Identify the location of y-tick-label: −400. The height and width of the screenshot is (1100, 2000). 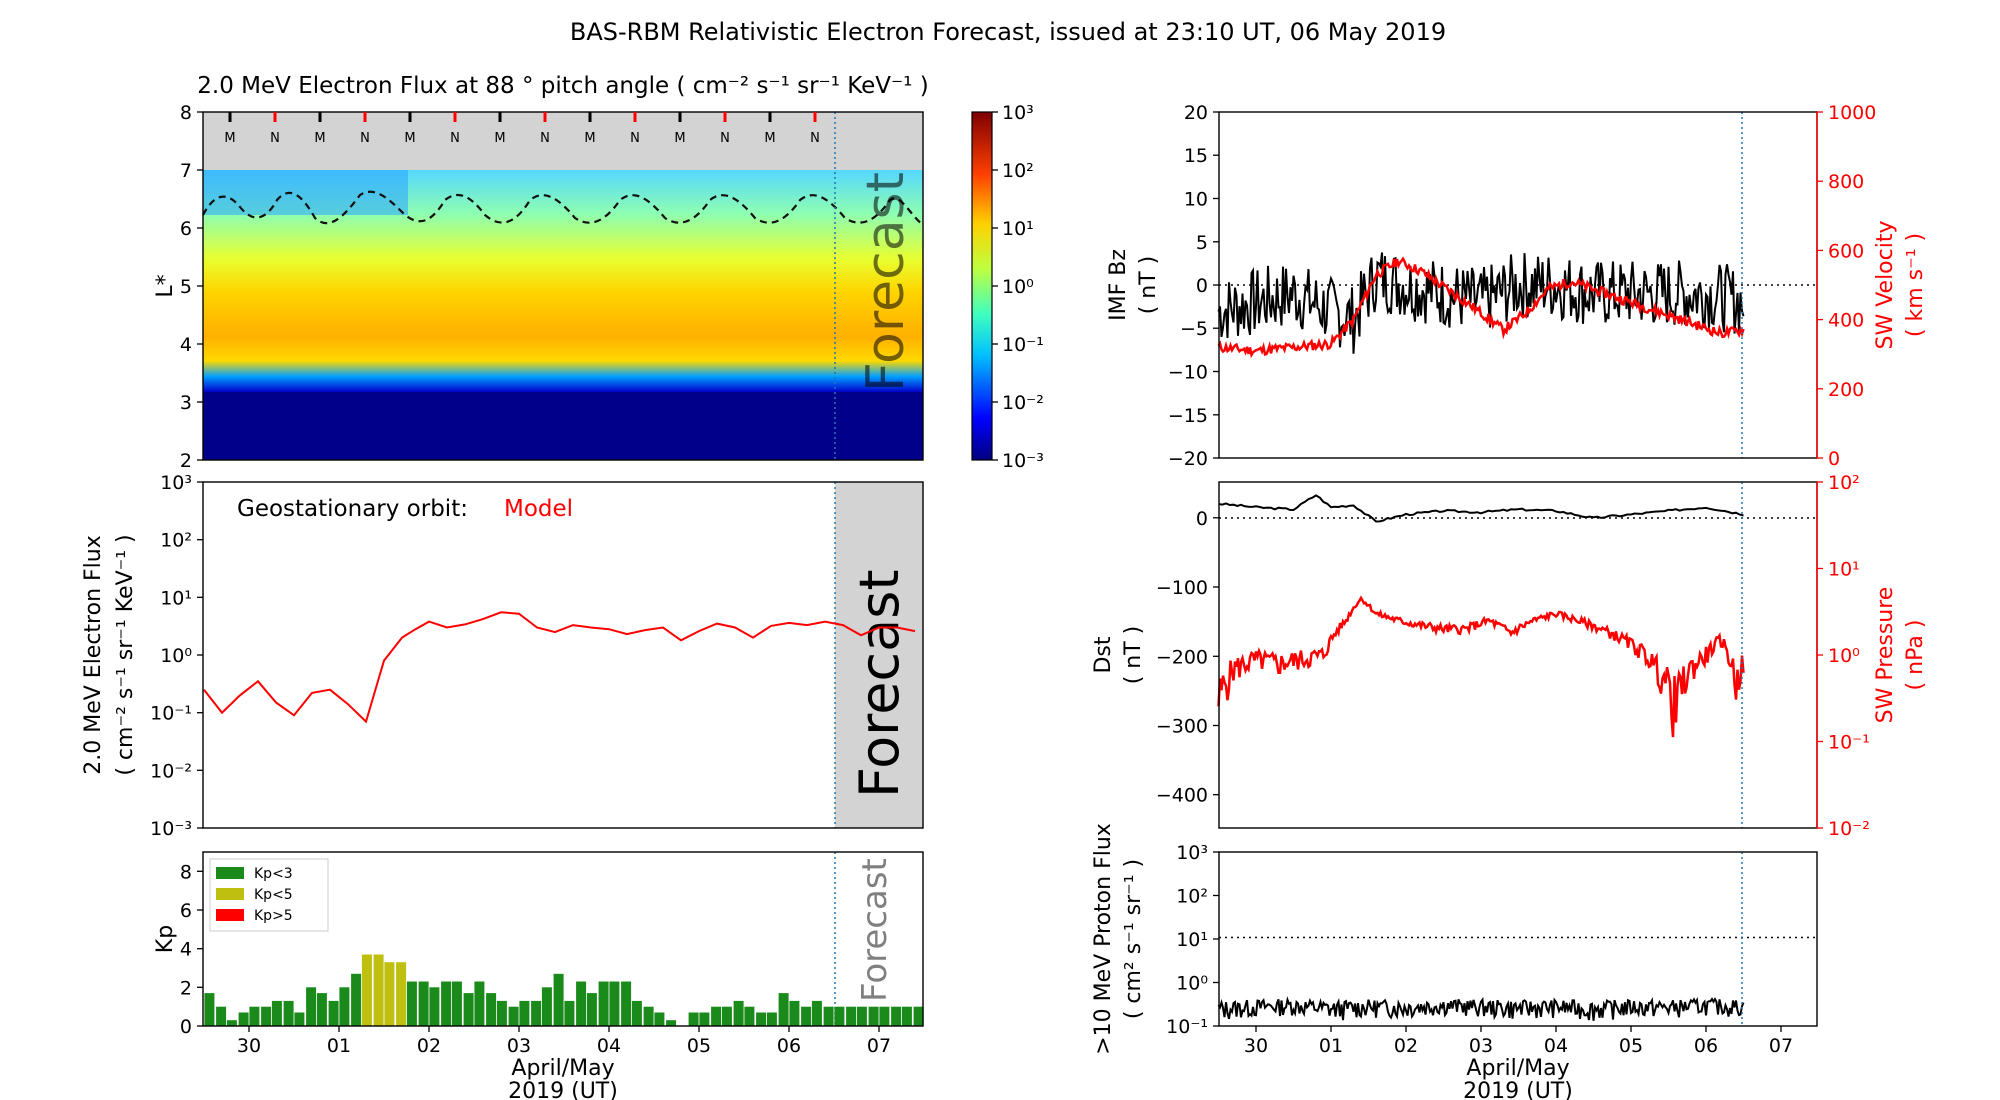
(1182, 796).